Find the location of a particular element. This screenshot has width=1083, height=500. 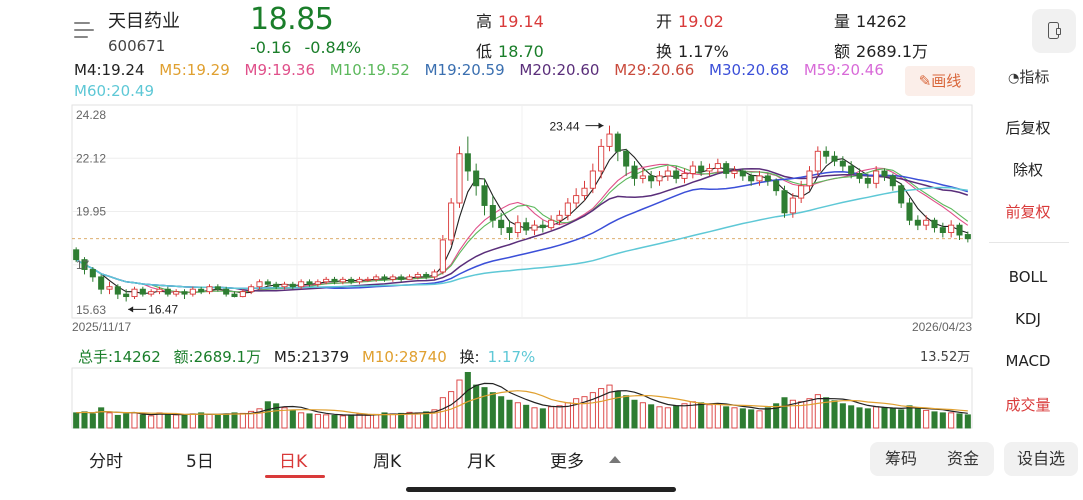

side-item-boll: BOLL is located at coordinates (1028, 277).